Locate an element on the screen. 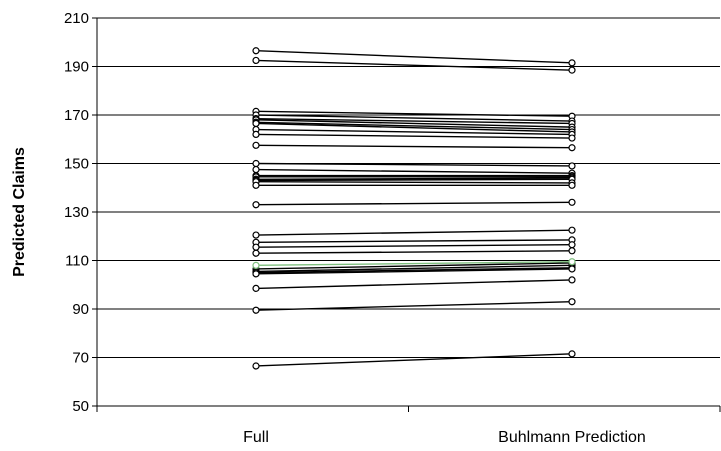 The image size is (721, 451). y-axis-title: Predicted Claims is located at coordinates (19, 212).